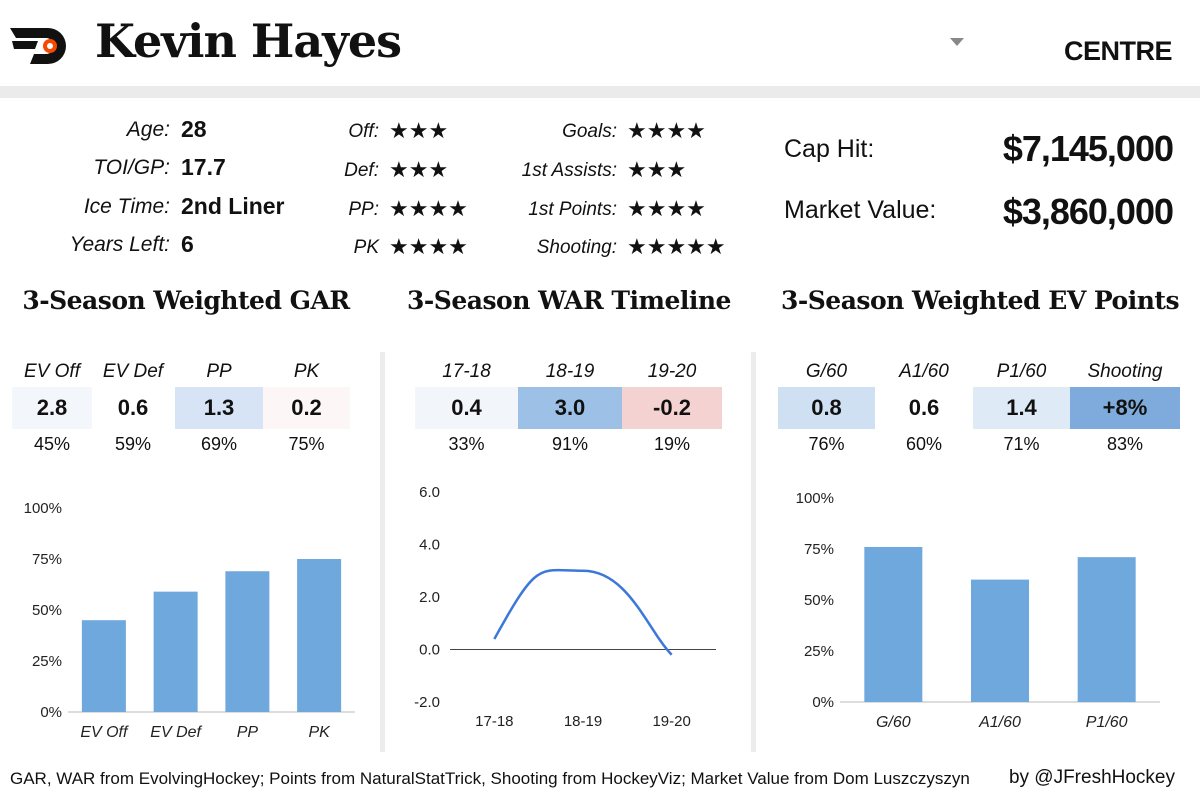  I want to click on ev-header-shooting: Shooting, so click(1125, 371).